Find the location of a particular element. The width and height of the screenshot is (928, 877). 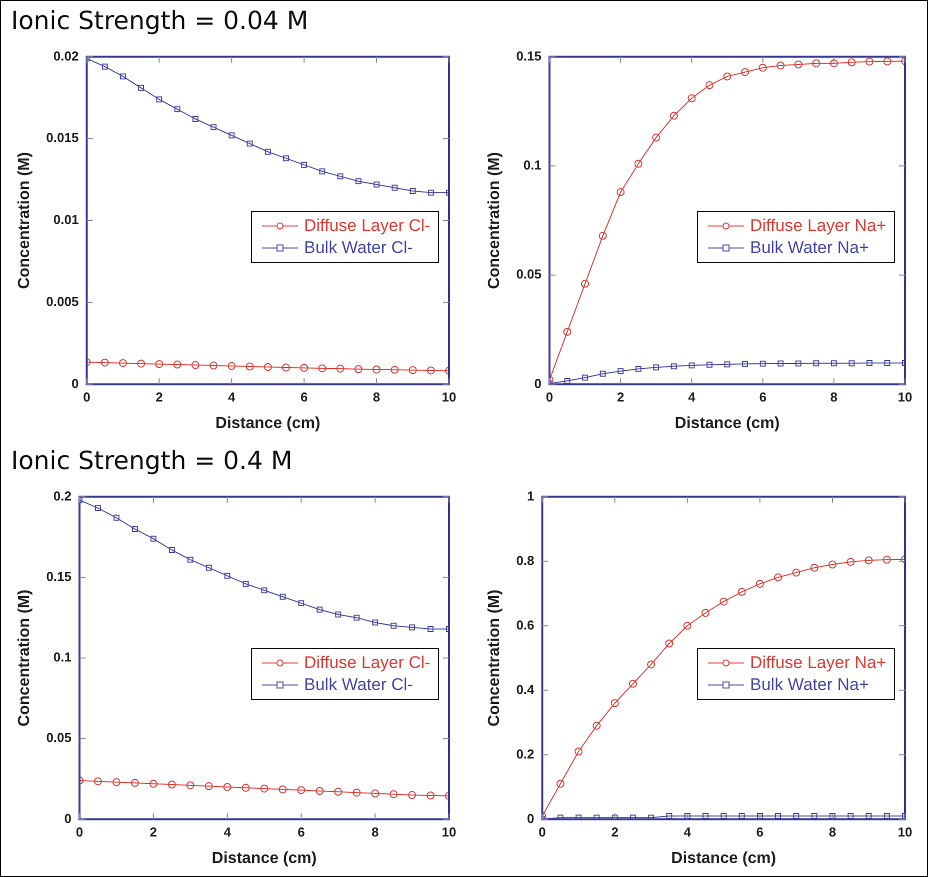

legend-label: Bulk Water Cl- is located at coordinates (358, 247).